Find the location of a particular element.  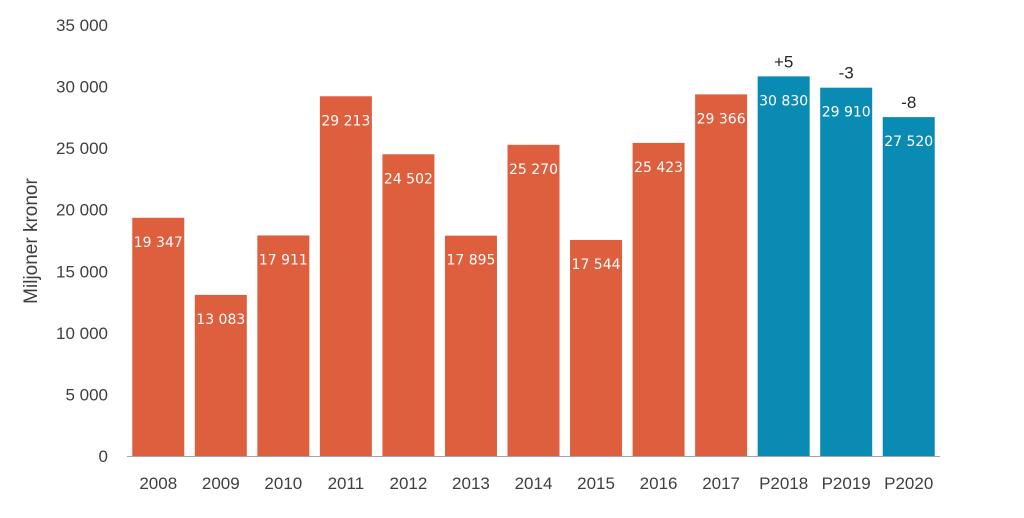

bar-p2018 is located at coordinates (783, 266).